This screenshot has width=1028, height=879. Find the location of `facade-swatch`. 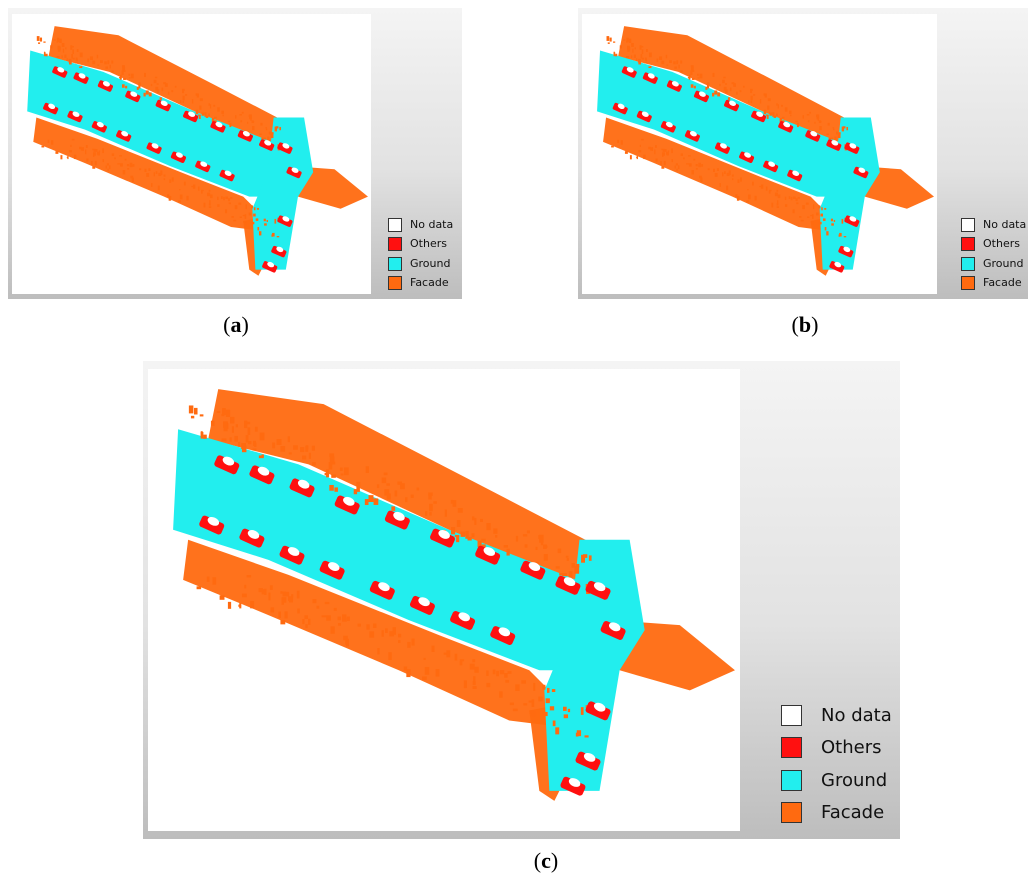

facade-swatch is located at coordinates (395, 283).